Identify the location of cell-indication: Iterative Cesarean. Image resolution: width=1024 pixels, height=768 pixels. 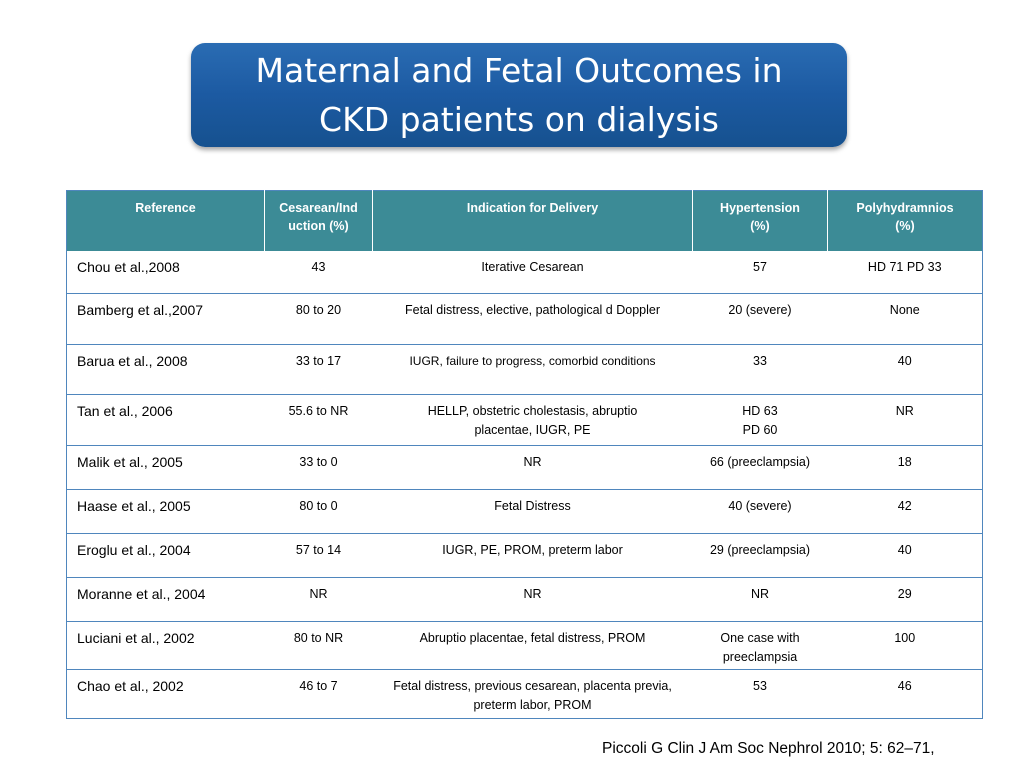
(532, 272).